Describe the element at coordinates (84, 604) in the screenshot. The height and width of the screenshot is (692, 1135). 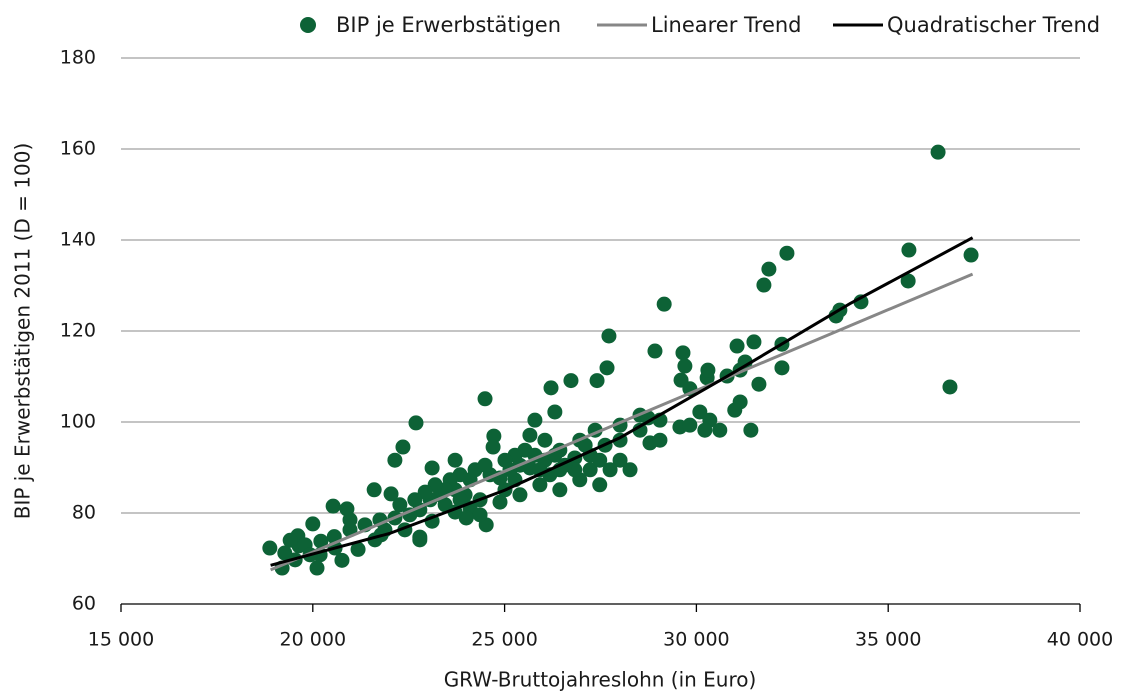
I see `y-tick-label: 60` at that location.